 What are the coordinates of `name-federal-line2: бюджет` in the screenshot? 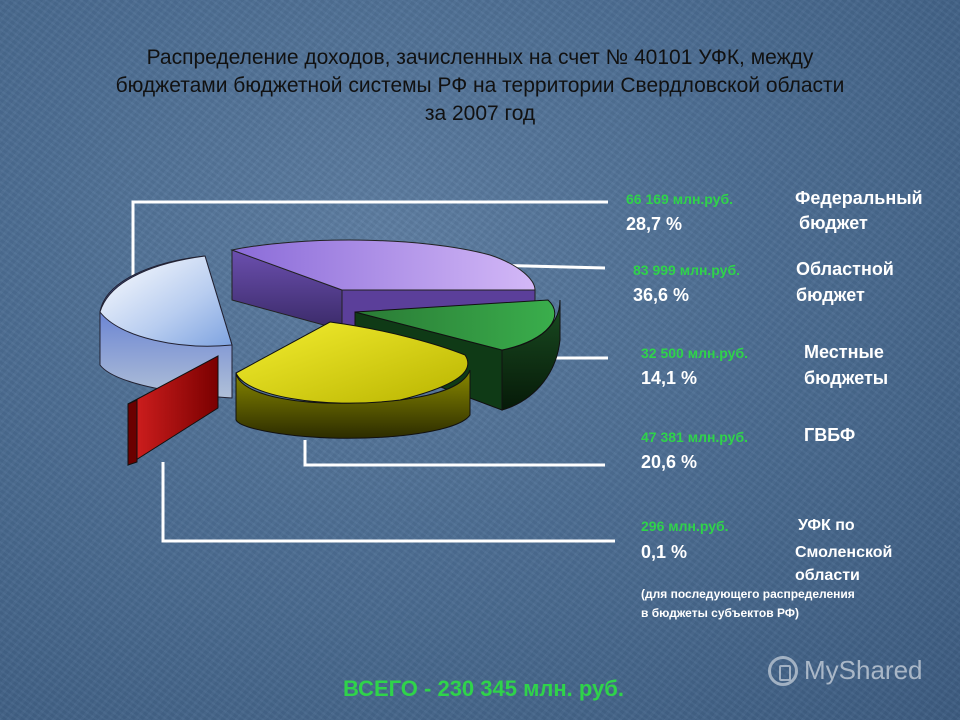 It's located at (833, 223).